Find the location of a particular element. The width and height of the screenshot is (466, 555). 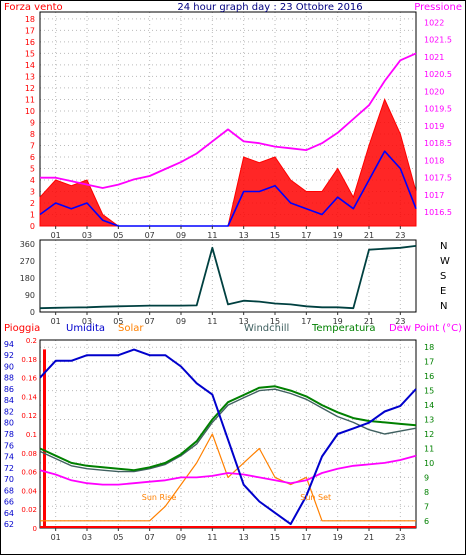

sun-annotation: Sun Rise is located at coordinates (159, 497).